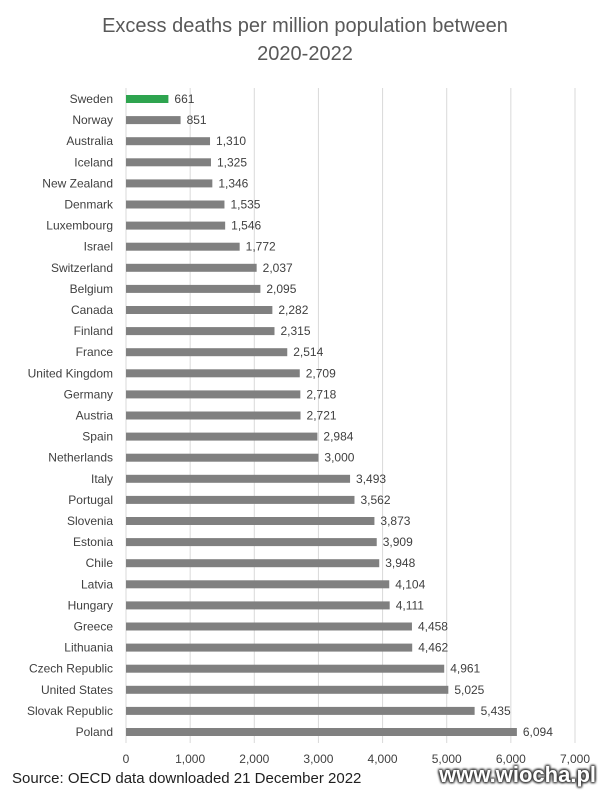  What do you see at coordinates (97, 437) in the screenshot?
I see `category-label: Spain` at bounding box center [97, 437].